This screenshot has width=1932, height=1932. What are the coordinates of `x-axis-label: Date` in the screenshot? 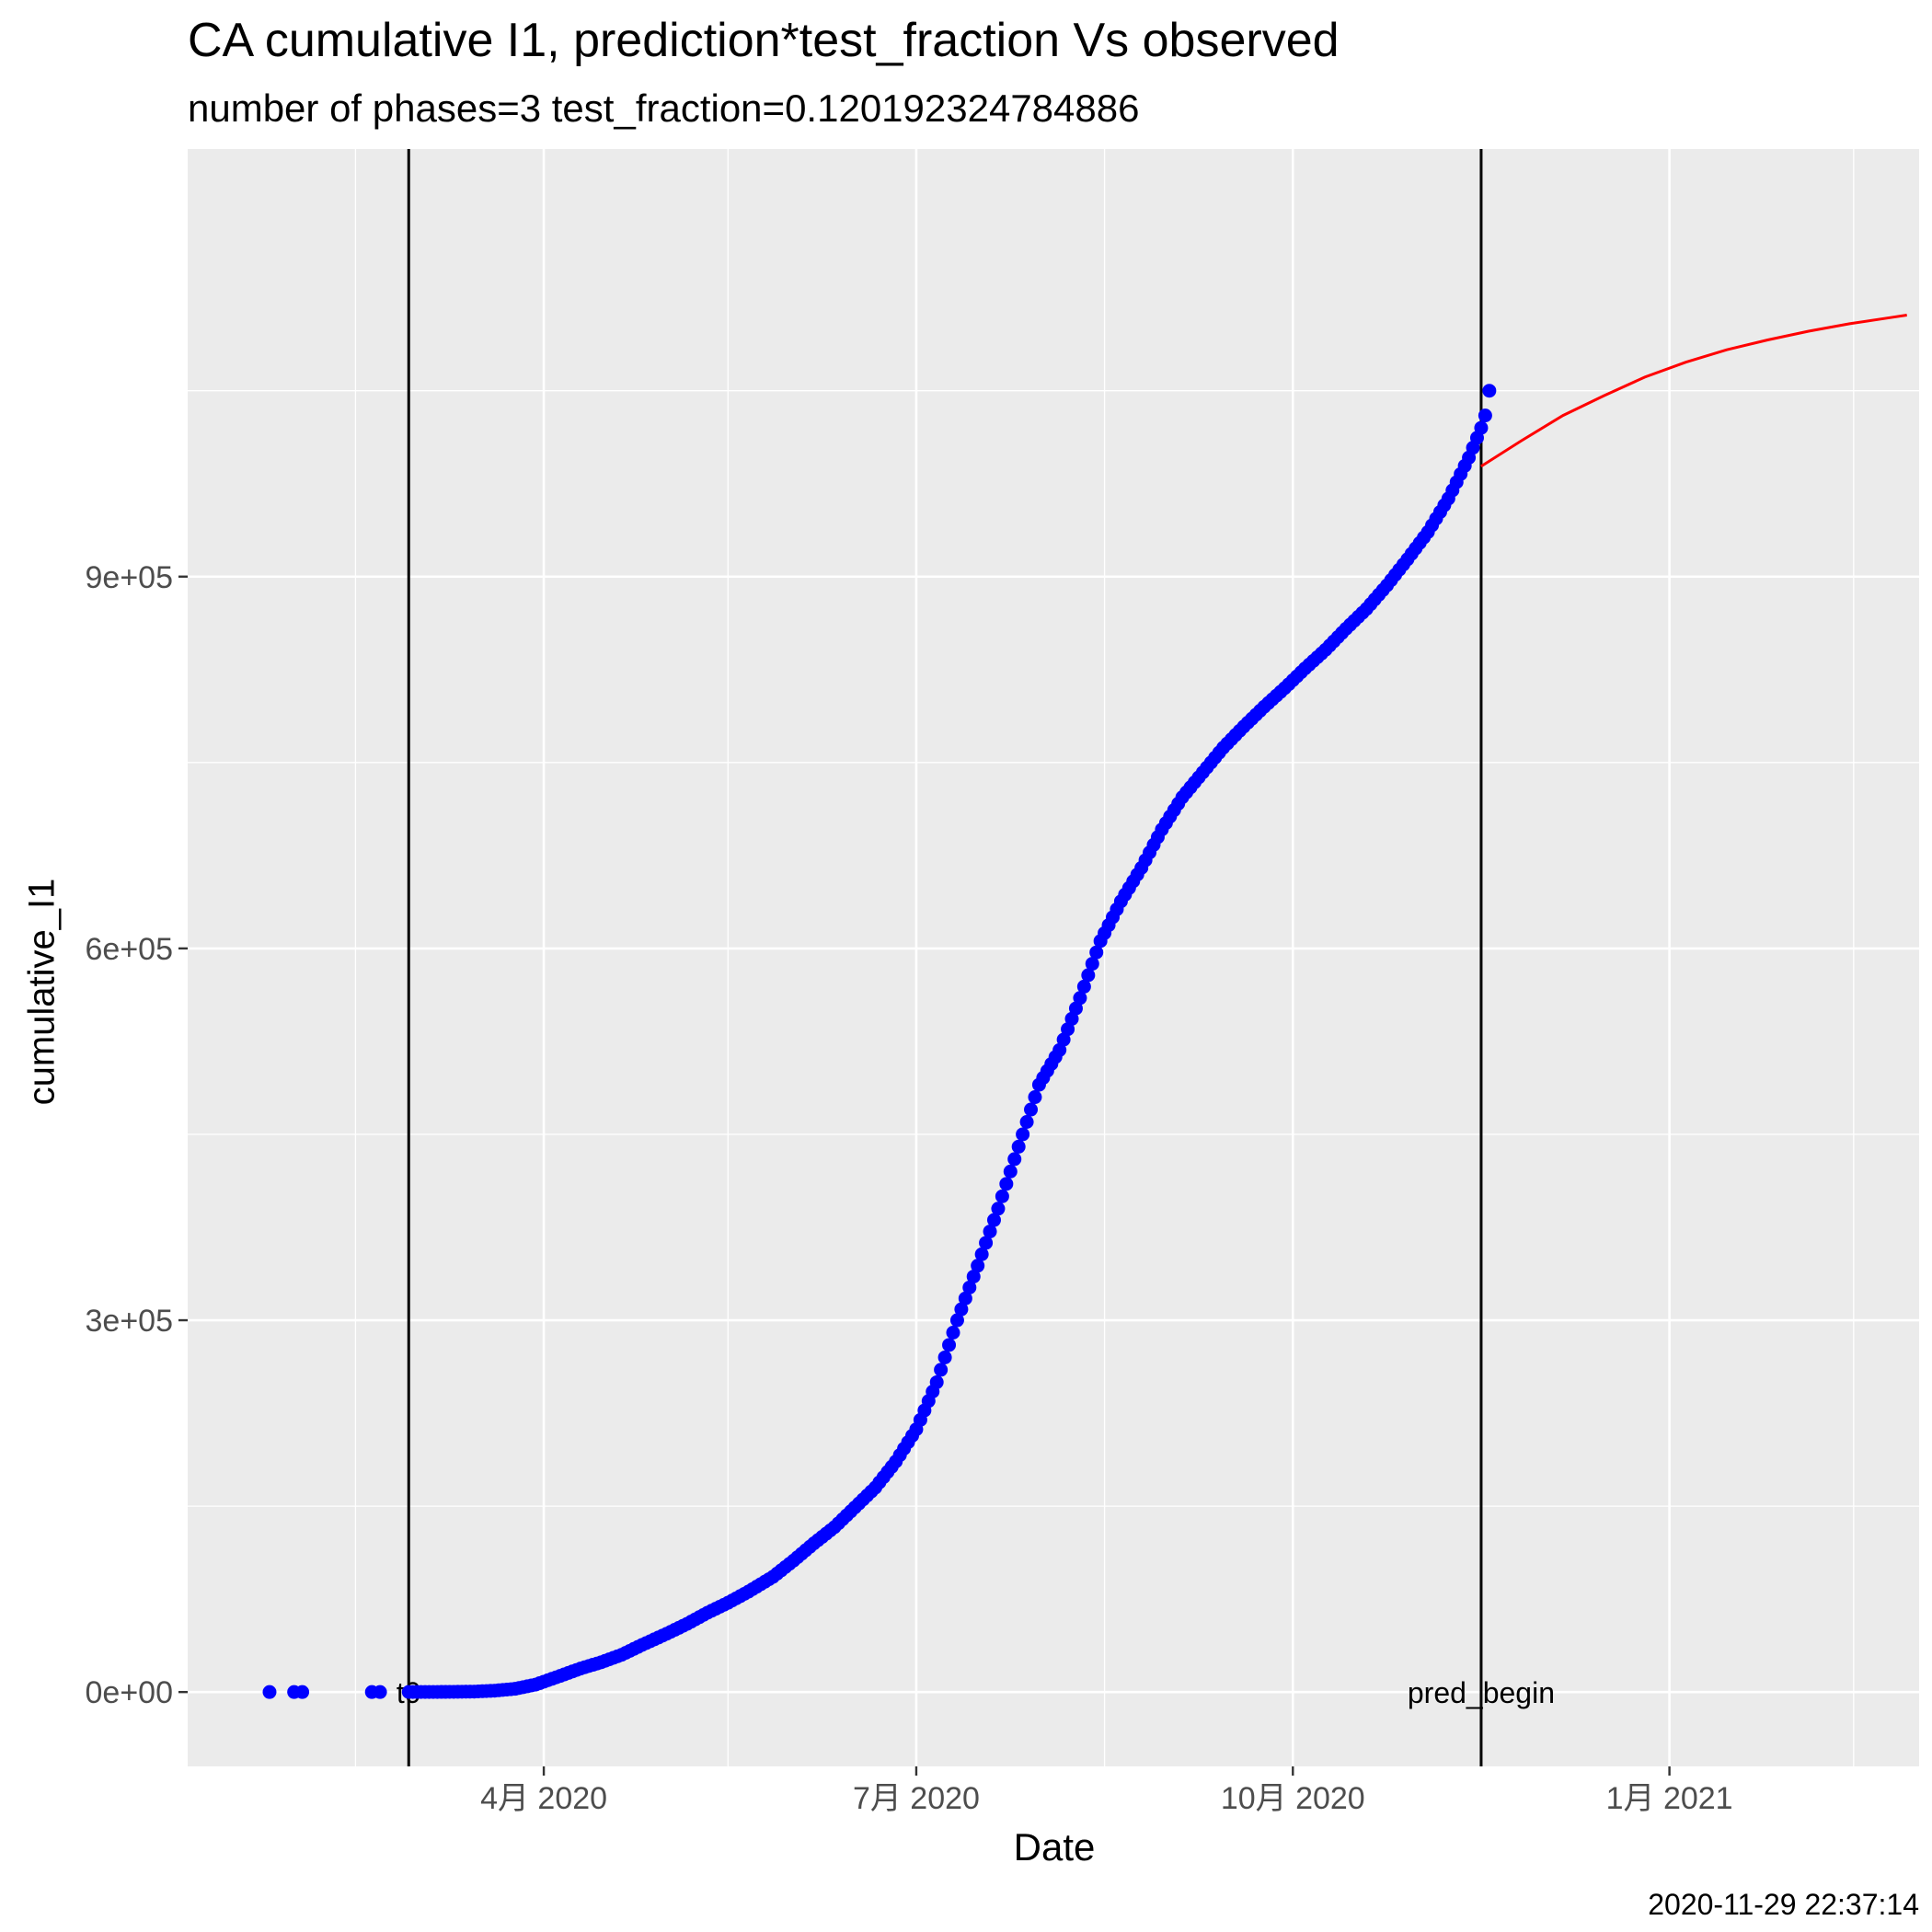 It's located at (1054, 1847).